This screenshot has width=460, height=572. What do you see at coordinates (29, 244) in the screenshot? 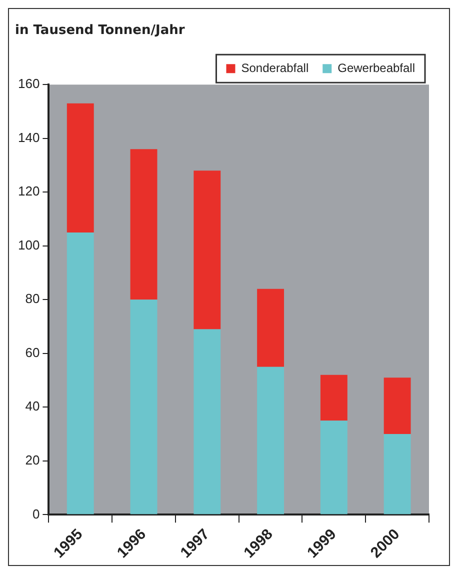
I see `y-tick-label: 100` at bounding box center [29, 244].